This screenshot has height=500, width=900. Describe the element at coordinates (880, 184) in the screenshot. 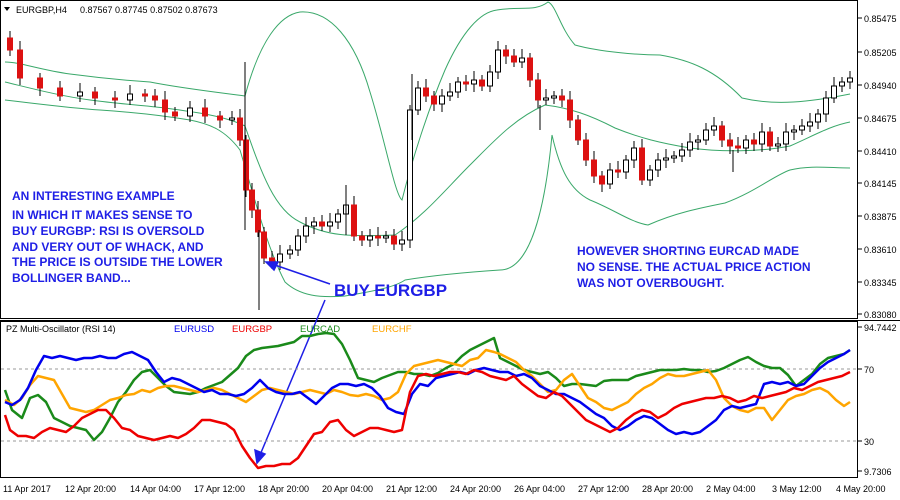

I see `price-tick: 0.84145` at that location.